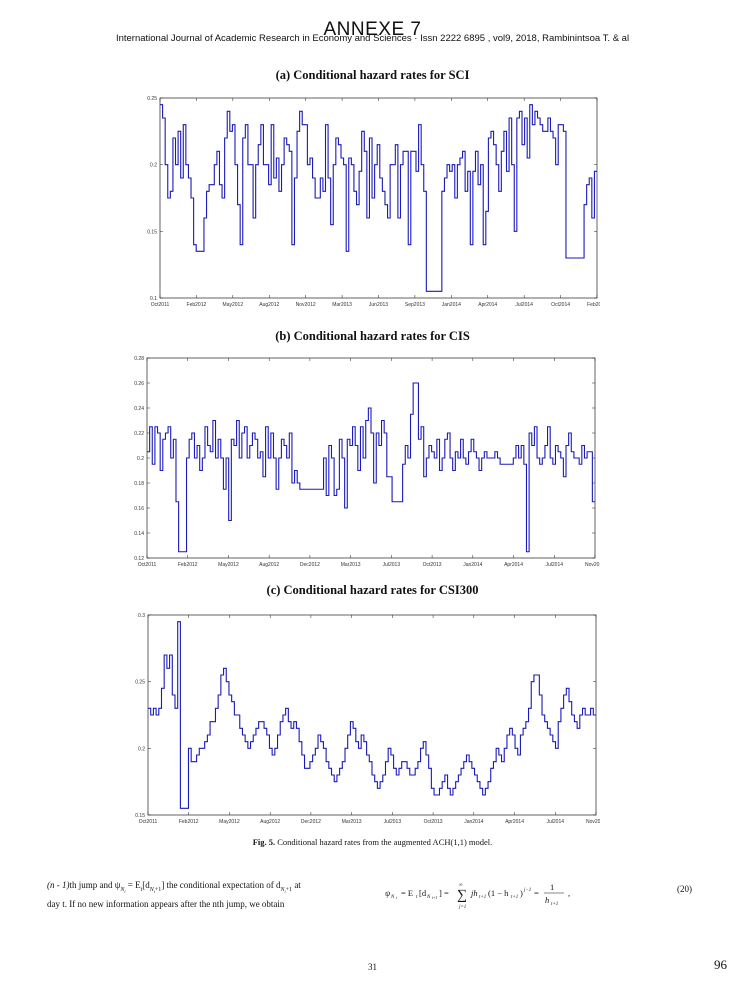  Describe the element at coordinates (372, 75) in the screenshot. I see `plot-a-title: (a) Conditional hazard rates for SCI` at that location.